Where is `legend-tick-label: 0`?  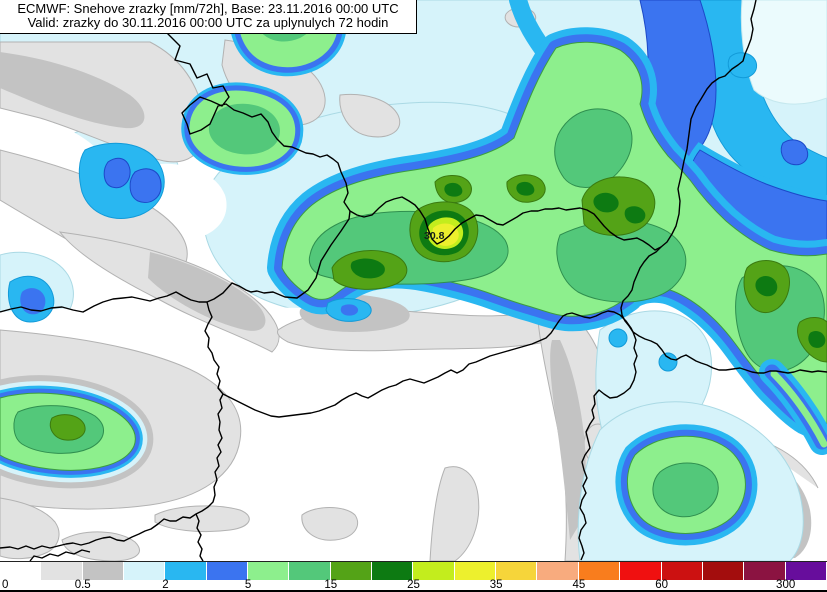
legend-tick-label: 0 is located at coordinates (5, 585).